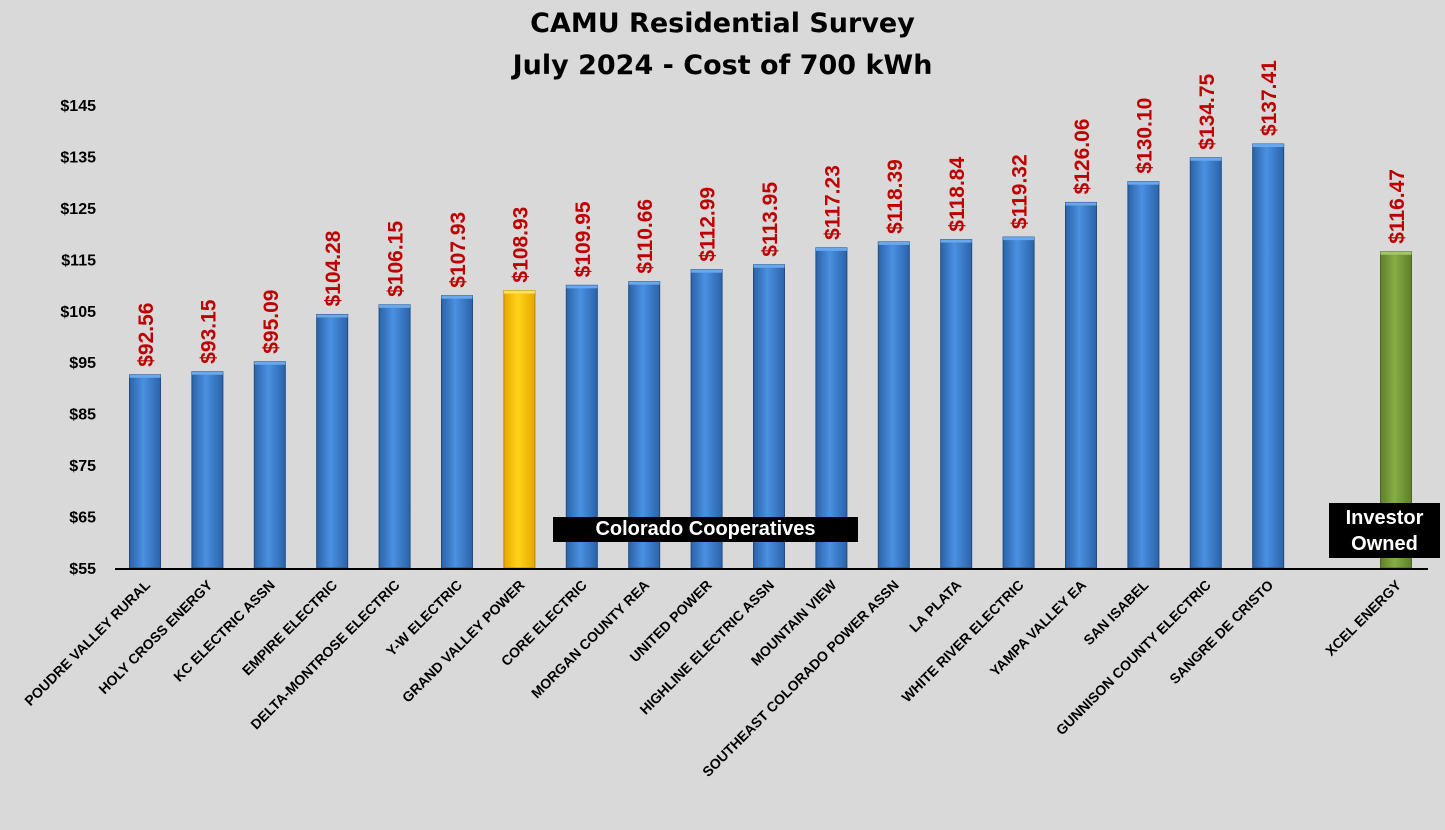 Image resolution: width=1445 pixels, height=830 pixels. What do you see at coordinates (224, 631) in the screenshot?
I see `category-label: KC ELECTRIC ASSN` at bounding box center [224, 631].